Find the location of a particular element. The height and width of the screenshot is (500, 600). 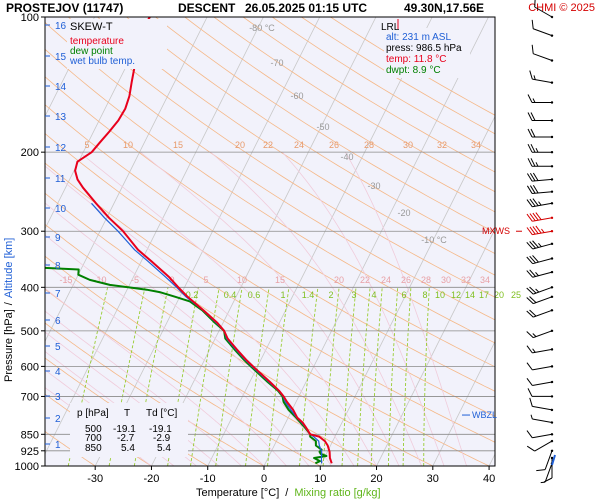

pressure-tick-label: 925 is located at coordinates (30, 452).